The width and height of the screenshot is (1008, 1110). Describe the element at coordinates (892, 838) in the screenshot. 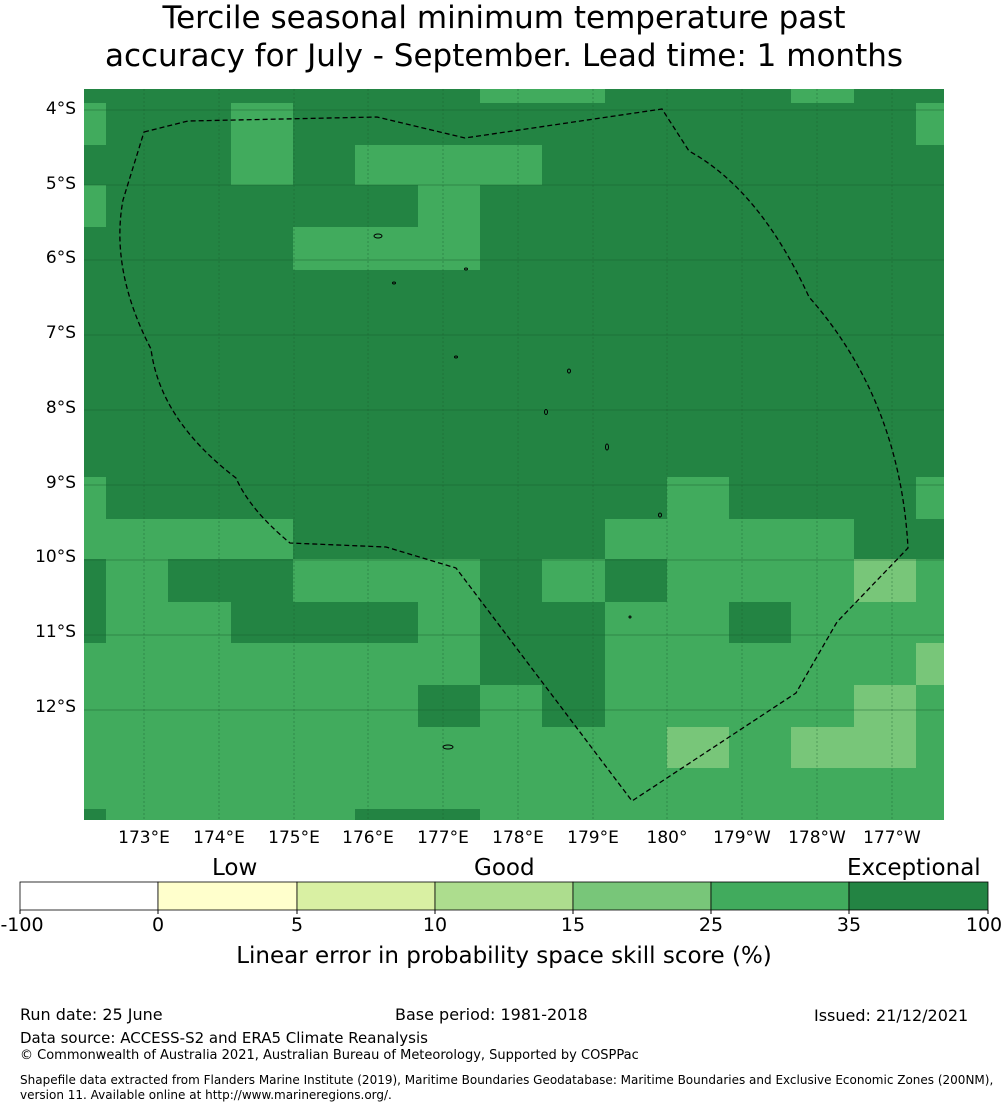

I see `lon-label-177w: 177°W` at that location.